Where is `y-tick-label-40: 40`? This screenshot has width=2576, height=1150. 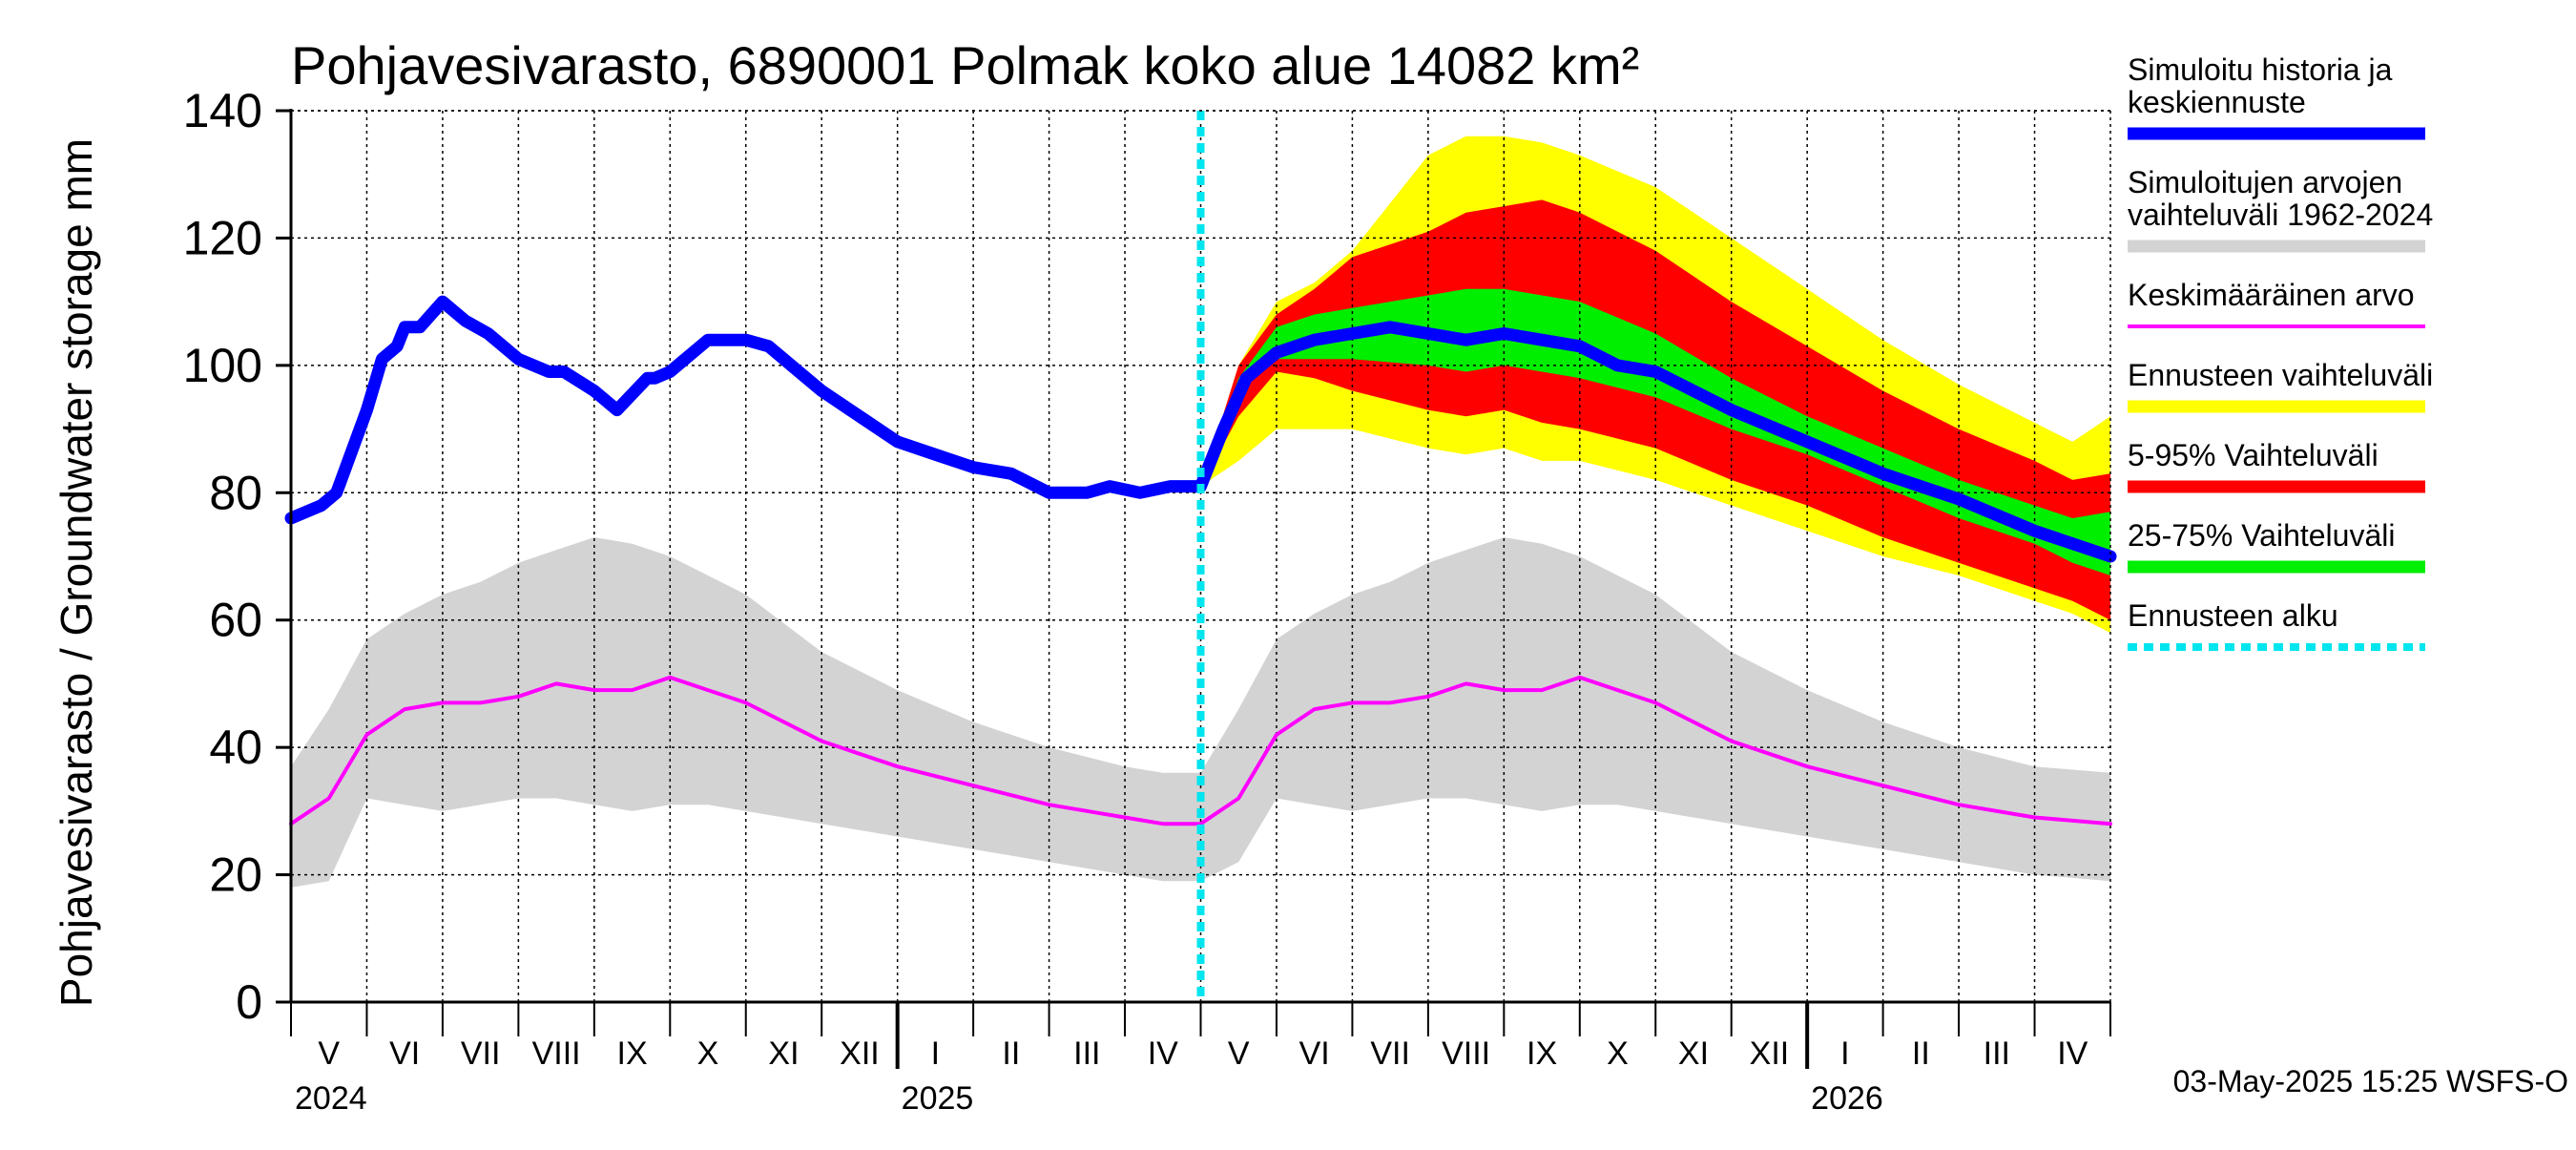
y-tick-label-40: 40 is located at coordinates (235, 747).